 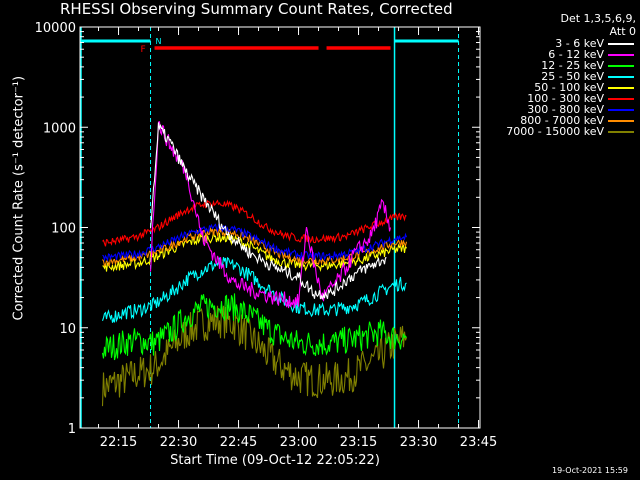 What do you see at coordinates (254, 289) in the screenshot?
I see `series-line-25-50keV` at bounding box center [254, 289].